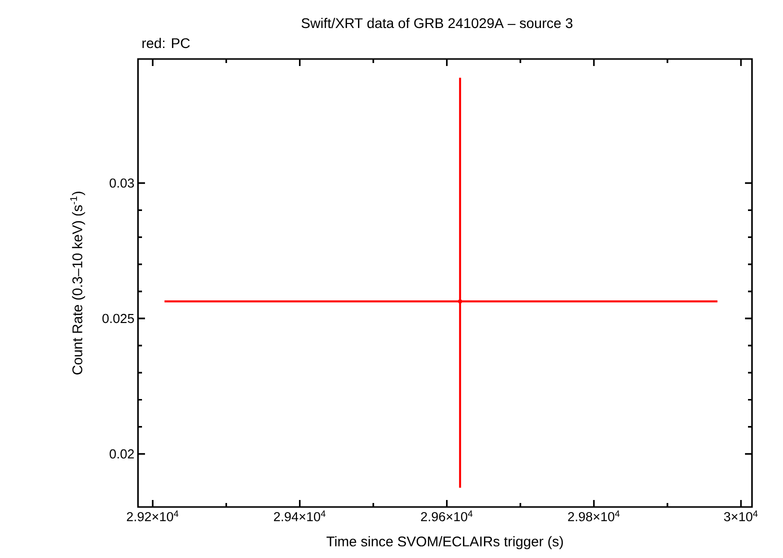  Describe the element at coordinates (741, 516) in the screenshot. I see `x-tick-label: 3×10$^{4}$` at that location.